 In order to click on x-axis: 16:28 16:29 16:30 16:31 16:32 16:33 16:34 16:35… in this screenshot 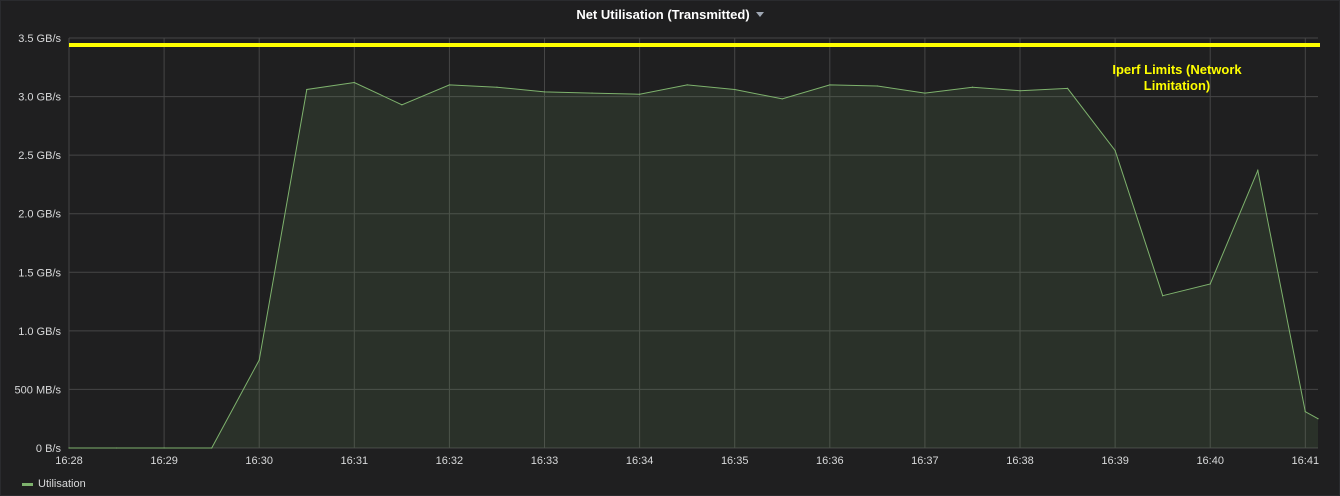, I will do `click(687, 461)`.